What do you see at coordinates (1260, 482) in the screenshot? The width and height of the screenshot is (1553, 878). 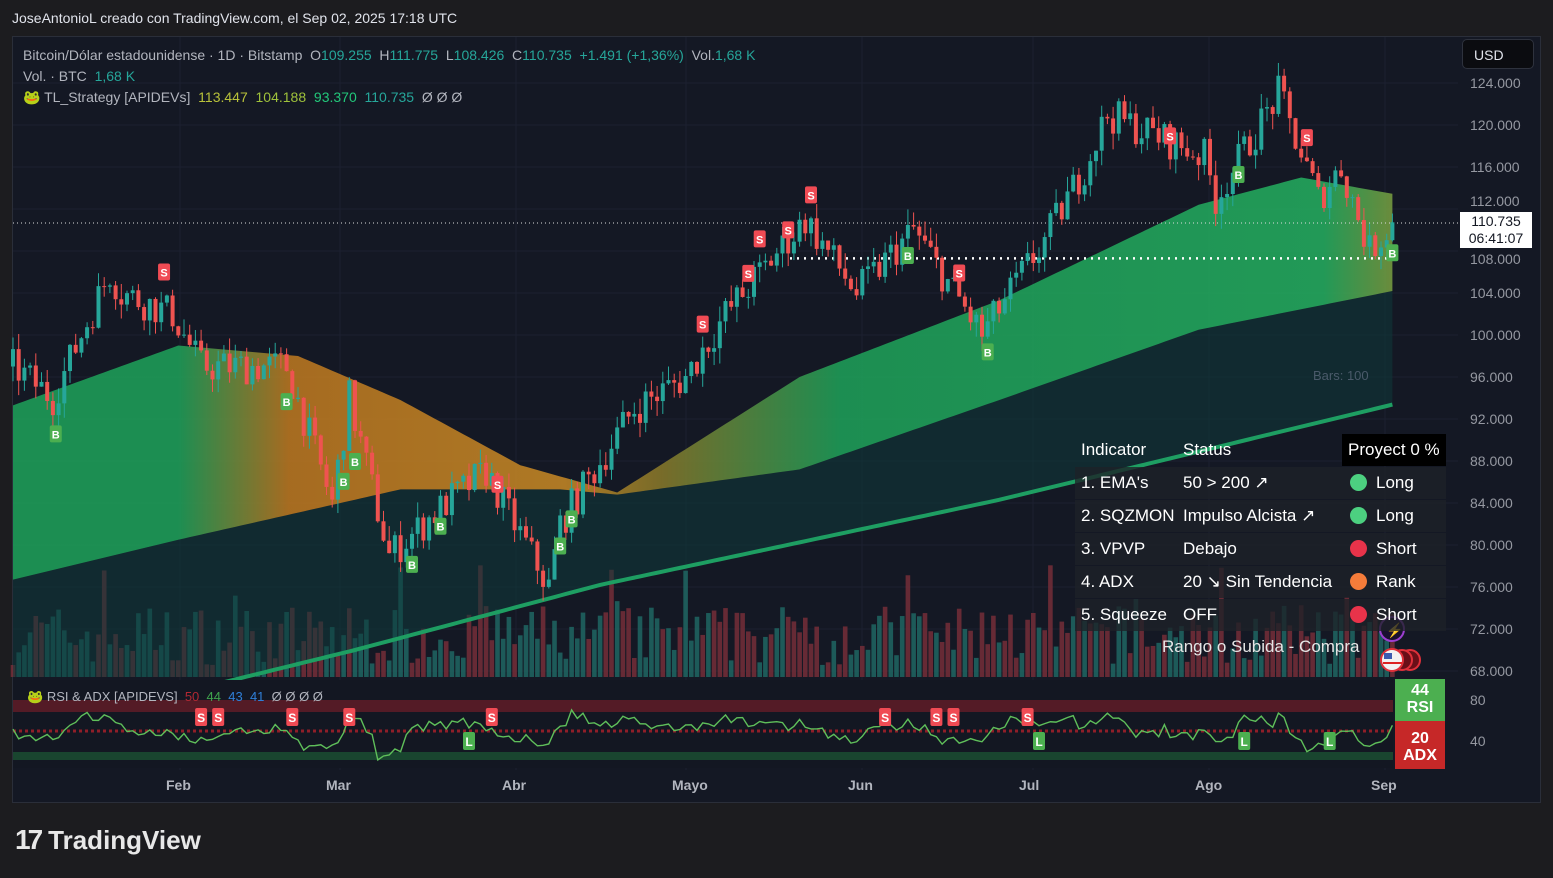 I see `table-row: 1. EMA's 50 > 200 ↗ Long` at bounding box center [1260, 482].